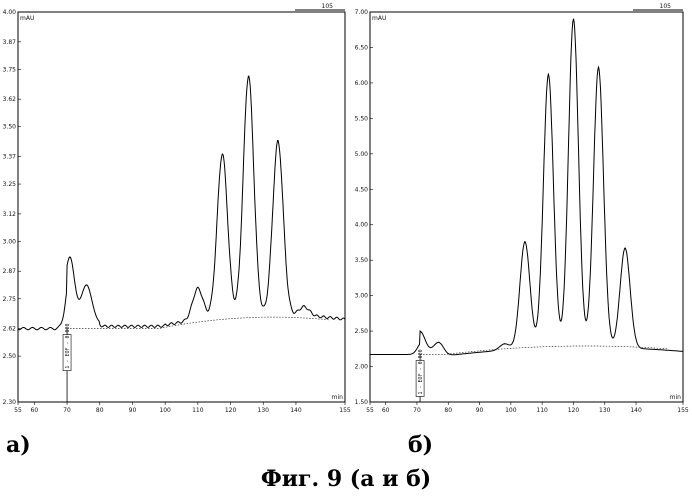 This screenshot has width=692, height=500. Describe the element at coordinates (10, 99) in the screenshot. I see `y-tick-label: 3.62` at that location.